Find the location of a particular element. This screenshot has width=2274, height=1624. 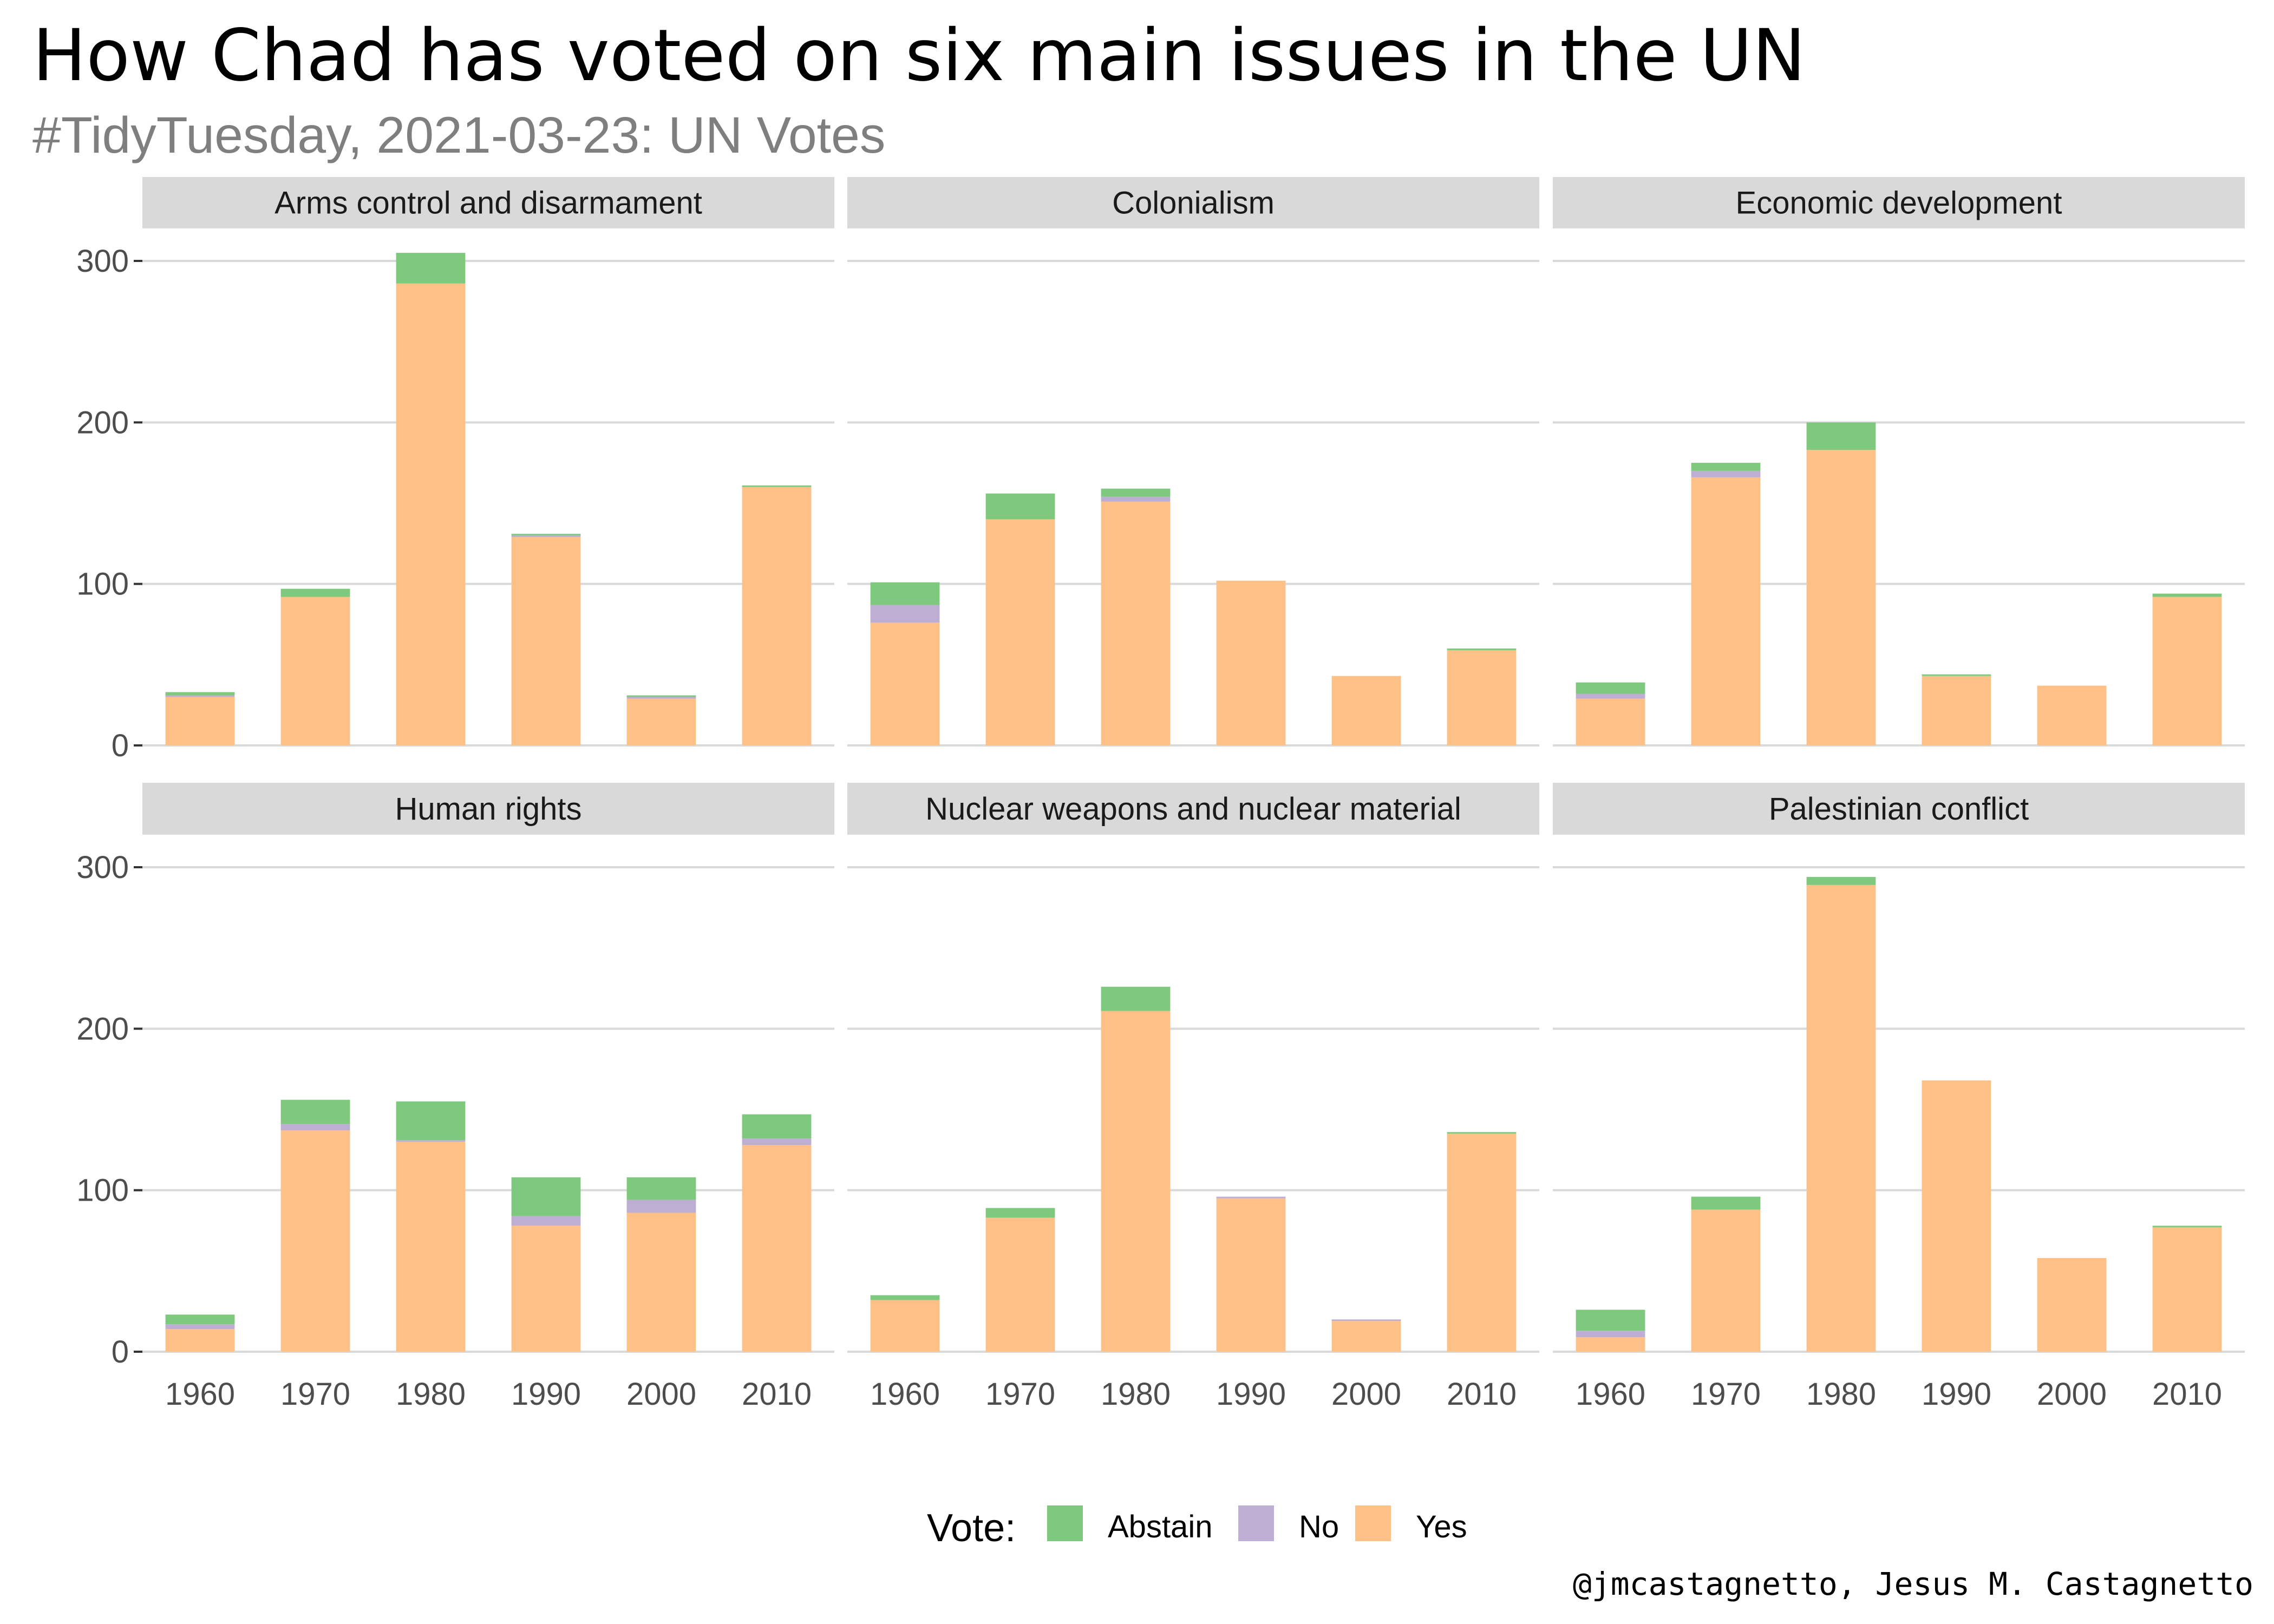

facet-strip-label: Colonialism is located at coordinates (1194, 203).